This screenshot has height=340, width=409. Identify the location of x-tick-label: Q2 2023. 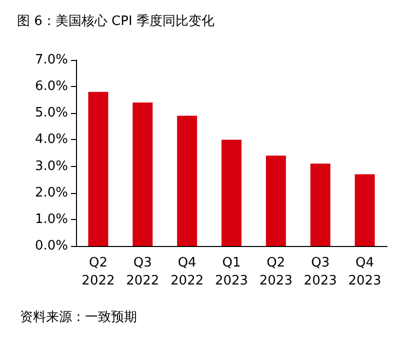
(275, 272).